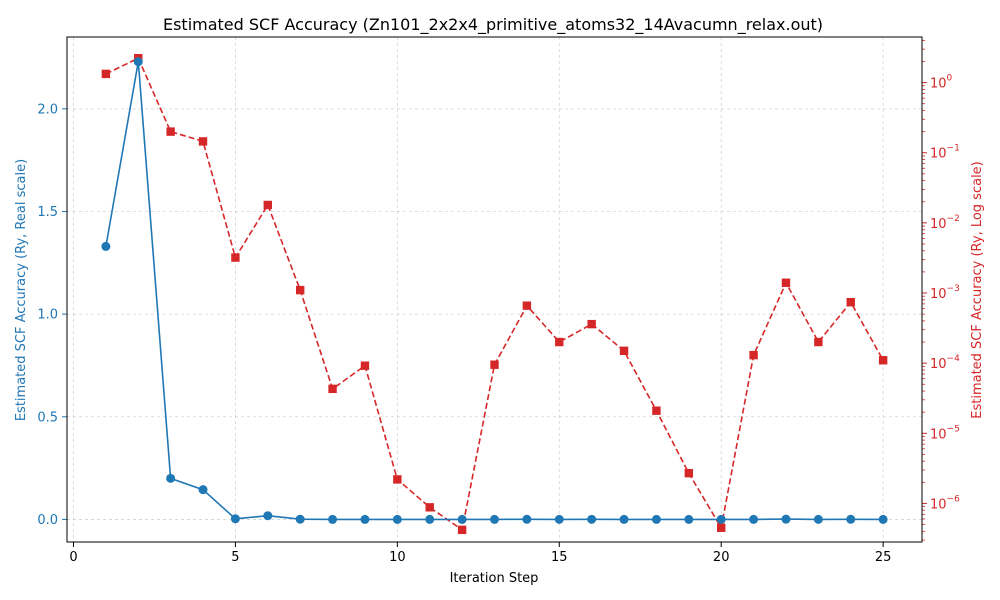  I want to click on y-left-axis-ticks: 0.0 0.5 1.0 1.5 2.0, so click(52, 315).